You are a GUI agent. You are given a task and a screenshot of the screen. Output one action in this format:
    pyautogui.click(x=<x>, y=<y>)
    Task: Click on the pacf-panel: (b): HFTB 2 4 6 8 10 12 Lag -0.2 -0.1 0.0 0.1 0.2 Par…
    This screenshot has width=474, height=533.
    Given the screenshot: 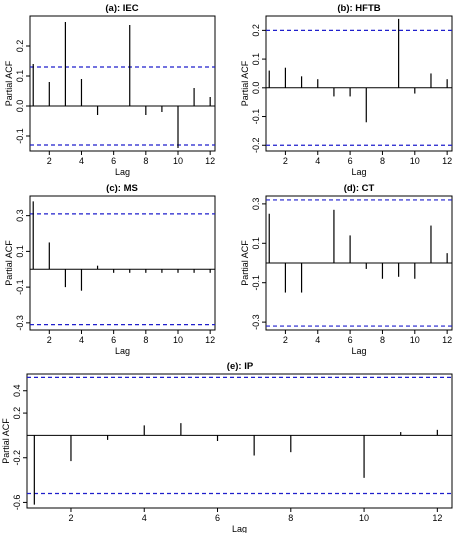 What is the action you would take?
    pyautogui.click(x=346, y=90)
    